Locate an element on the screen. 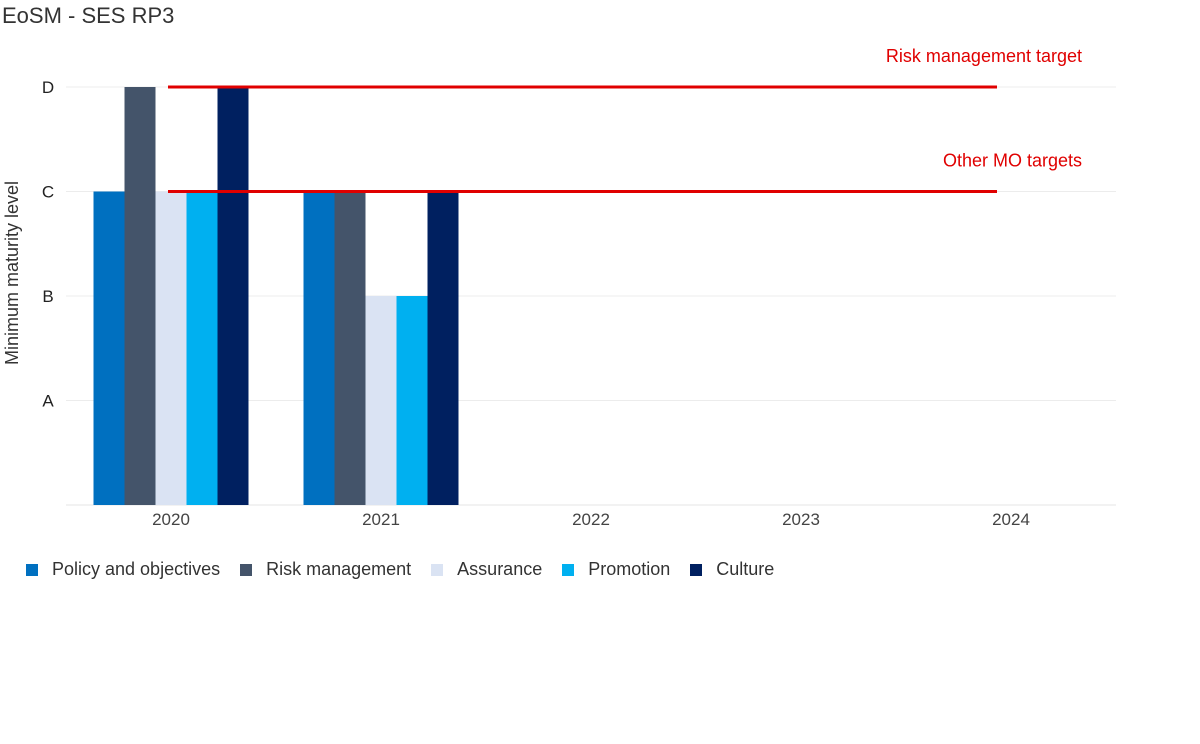 This screenshot has width=1200, height=744. legend-item: Promotion is located at coordinates (616, 569).